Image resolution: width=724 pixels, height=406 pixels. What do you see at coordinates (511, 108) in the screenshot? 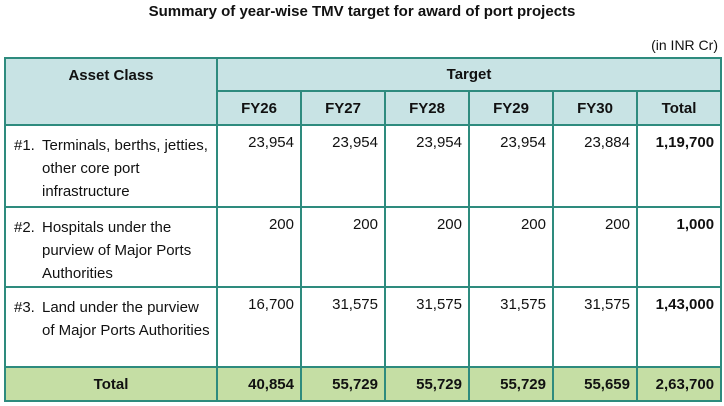
I see `year-header: FY29` at bounding box center [511, 108].